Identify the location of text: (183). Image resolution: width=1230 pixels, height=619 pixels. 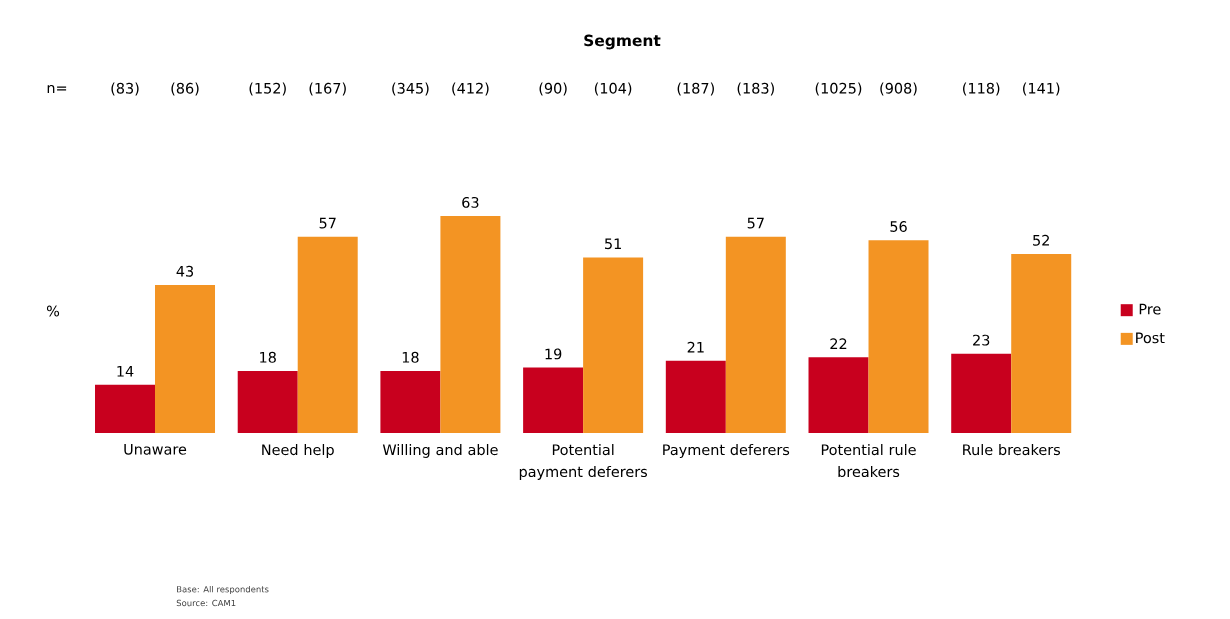
(755, 89).